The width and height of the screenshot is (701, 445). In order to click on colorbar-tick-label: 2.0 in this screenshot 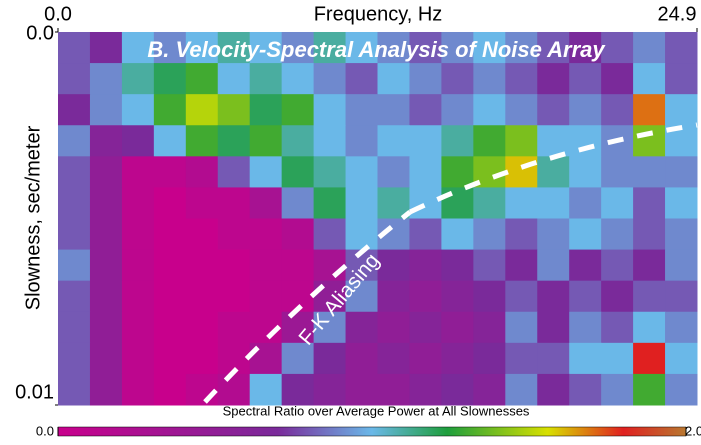, I will do `click(693, 430)`.